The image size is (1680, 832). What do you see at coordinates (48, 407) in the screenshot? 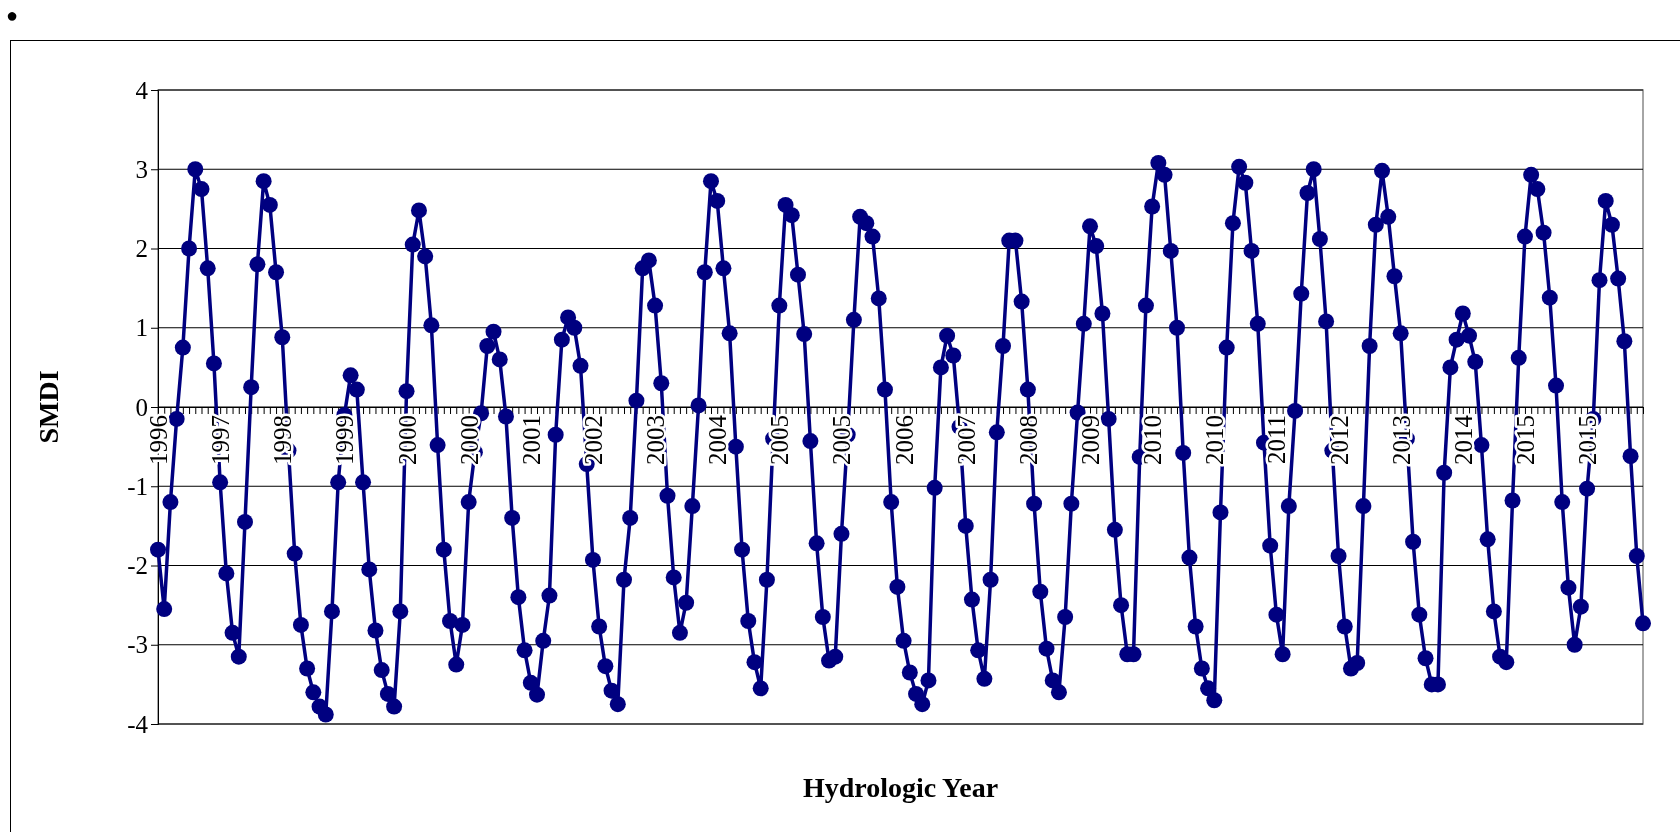
I see `y-axis-title: SMDI` at bounding box center [48, 407].